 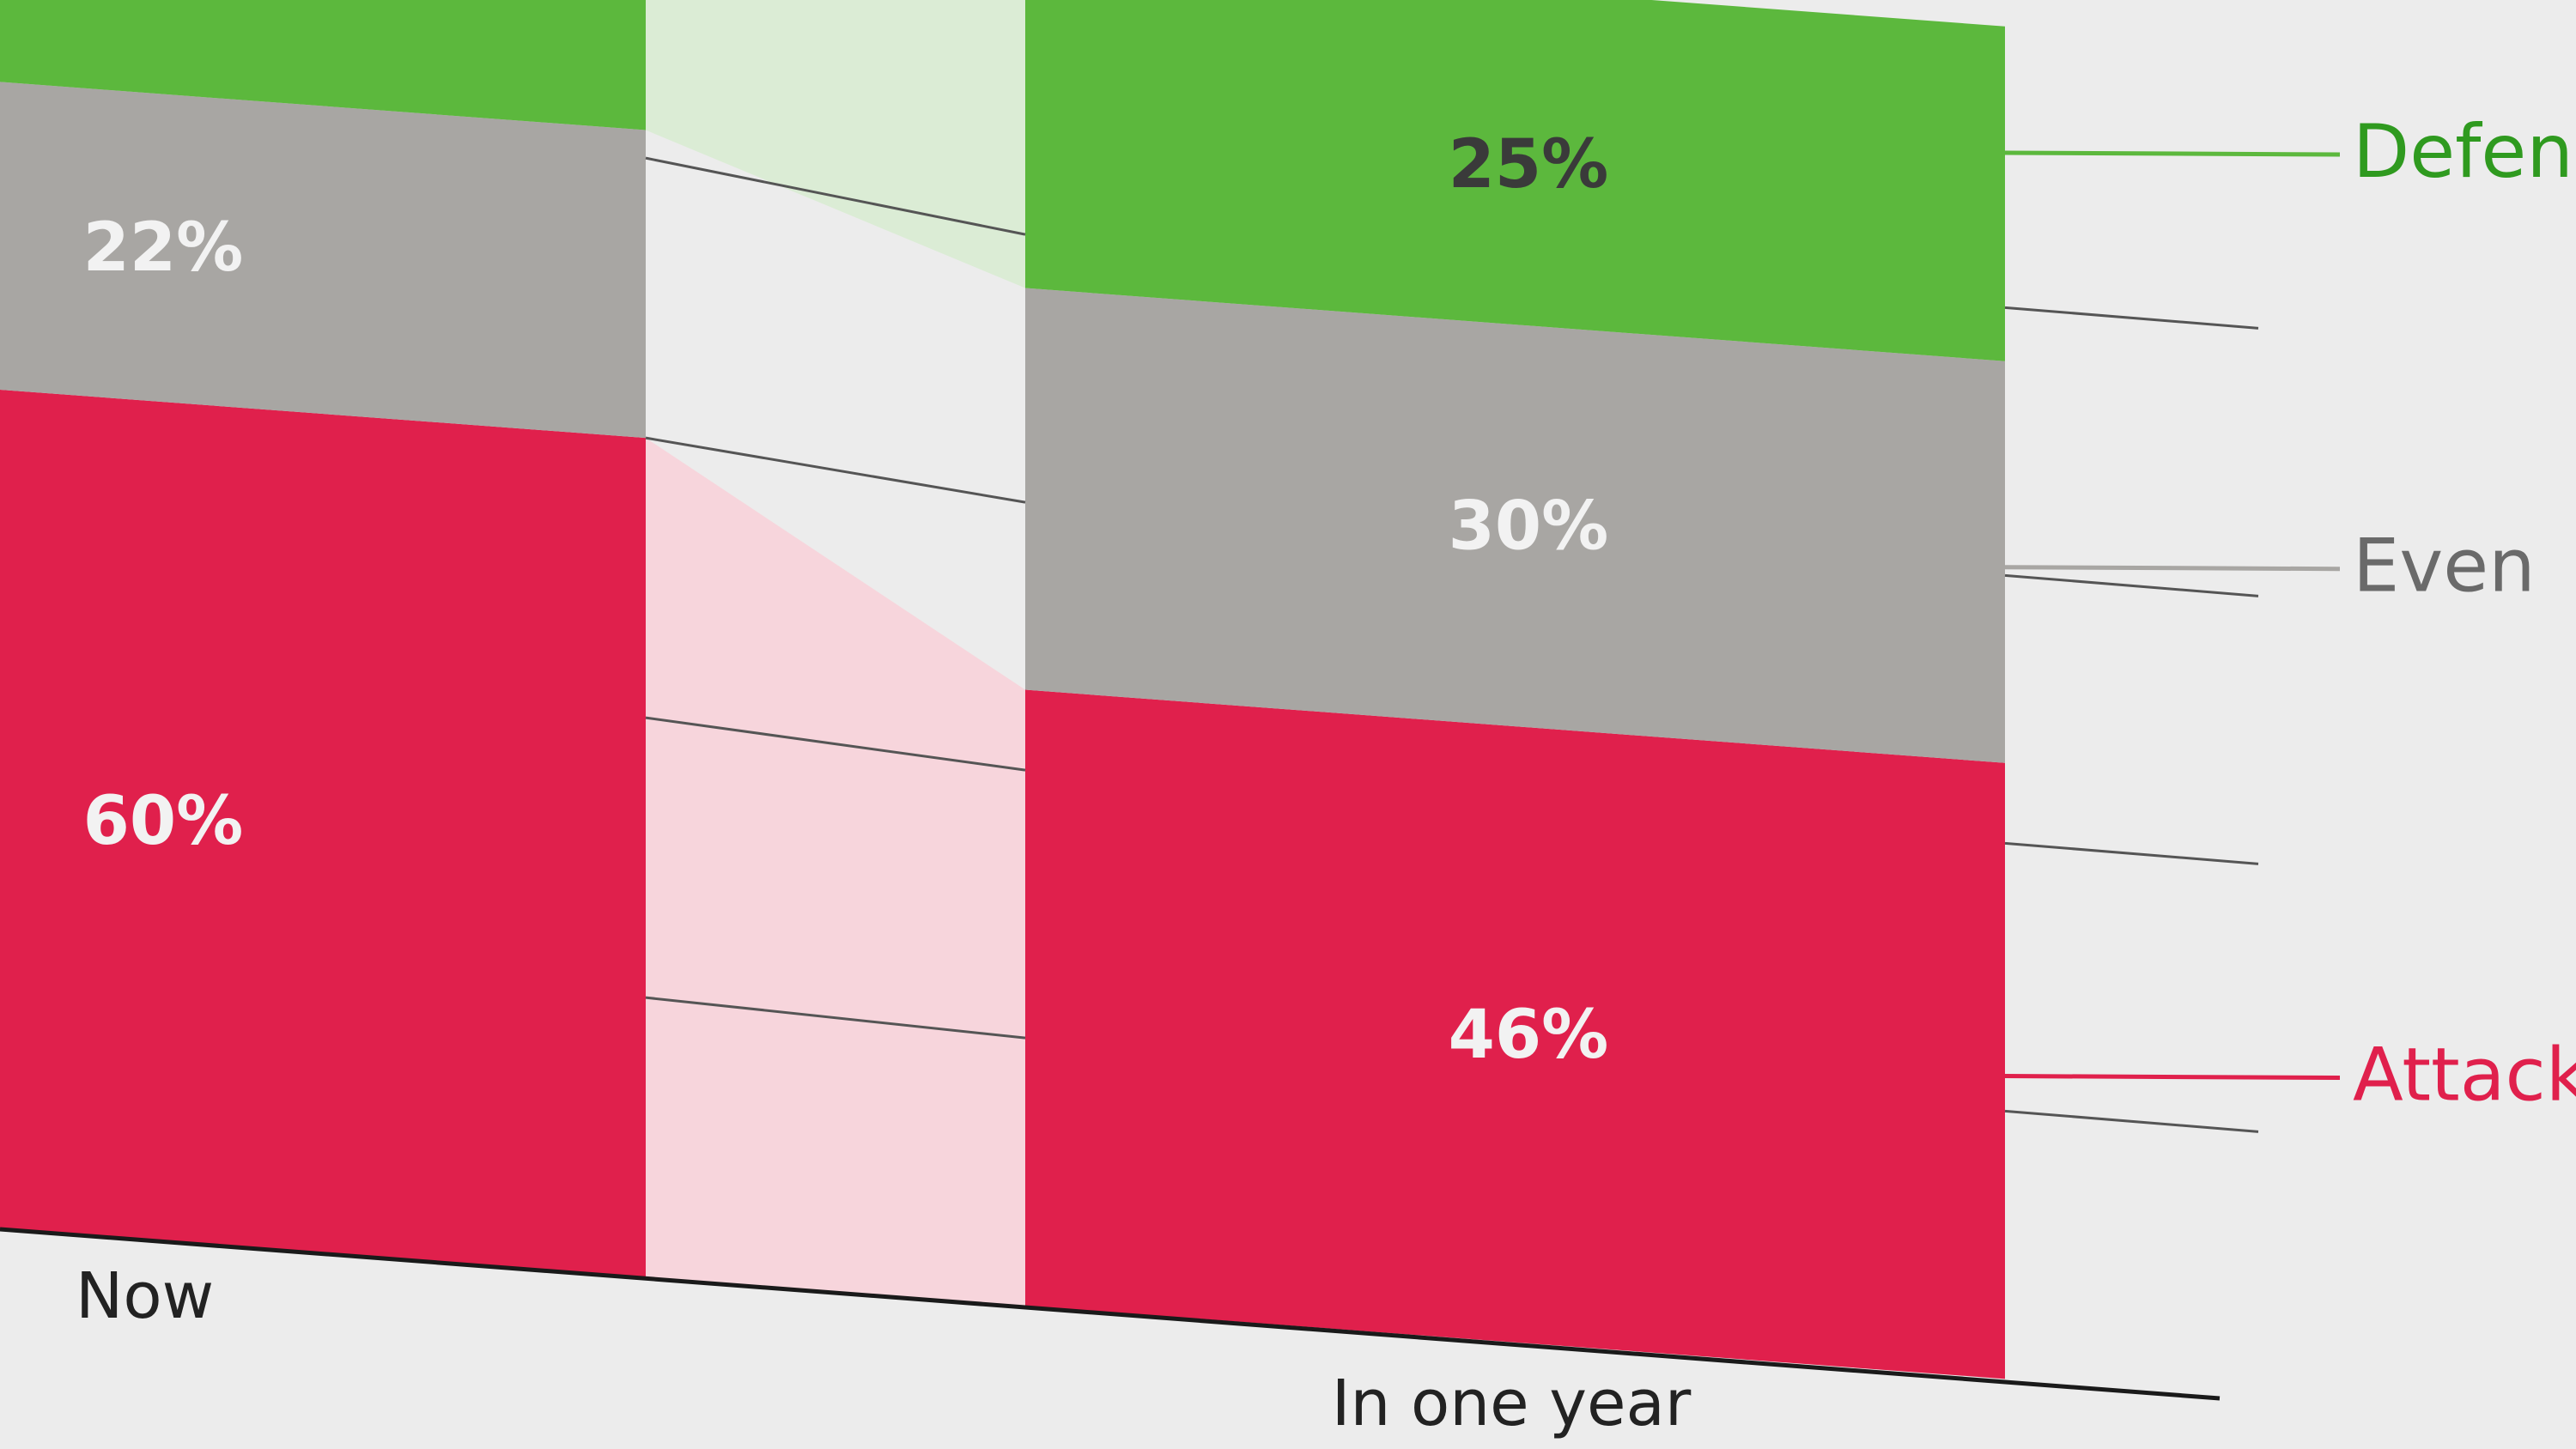 I want to click on flow-band-attacker, so click(x=835, y=872).